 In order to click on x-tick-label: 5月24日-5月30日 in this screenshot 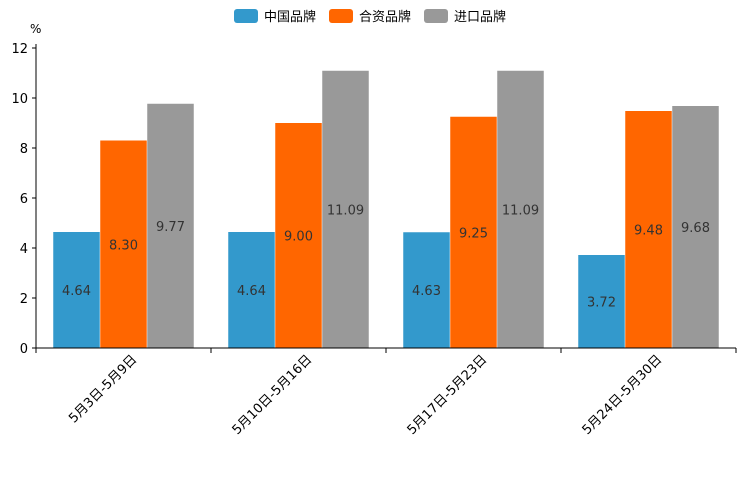, I will do `click(623, 395)`.